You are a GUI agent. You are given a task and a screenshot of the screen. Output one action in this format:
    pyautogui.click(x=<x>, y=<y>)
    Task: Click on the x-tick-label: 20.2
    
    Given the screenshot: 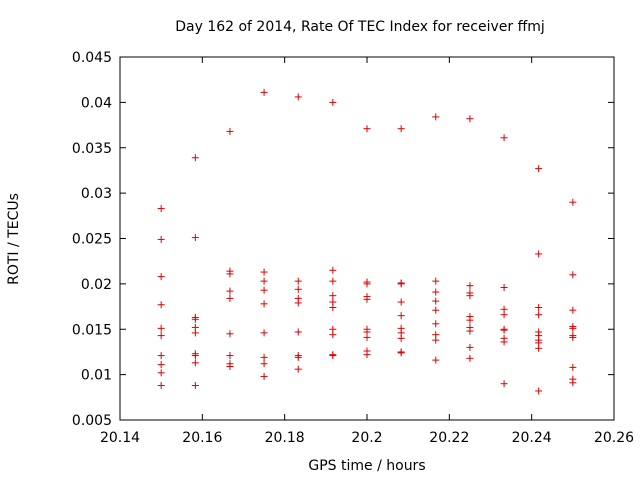 What is the action you would take?
    pyautogui.click(x=366, y=438)
    